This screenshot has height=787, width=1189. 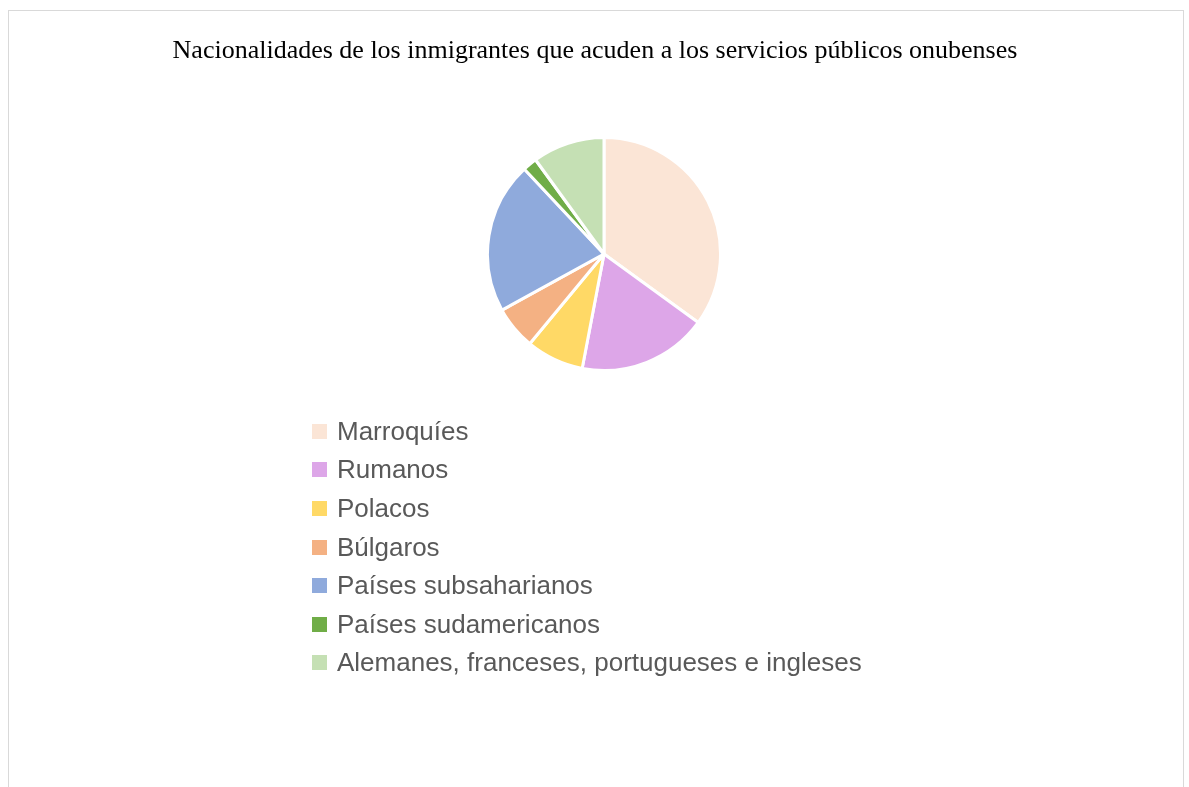 I want to click on legend-label: Marroquíes, so click(x=403, y=431).